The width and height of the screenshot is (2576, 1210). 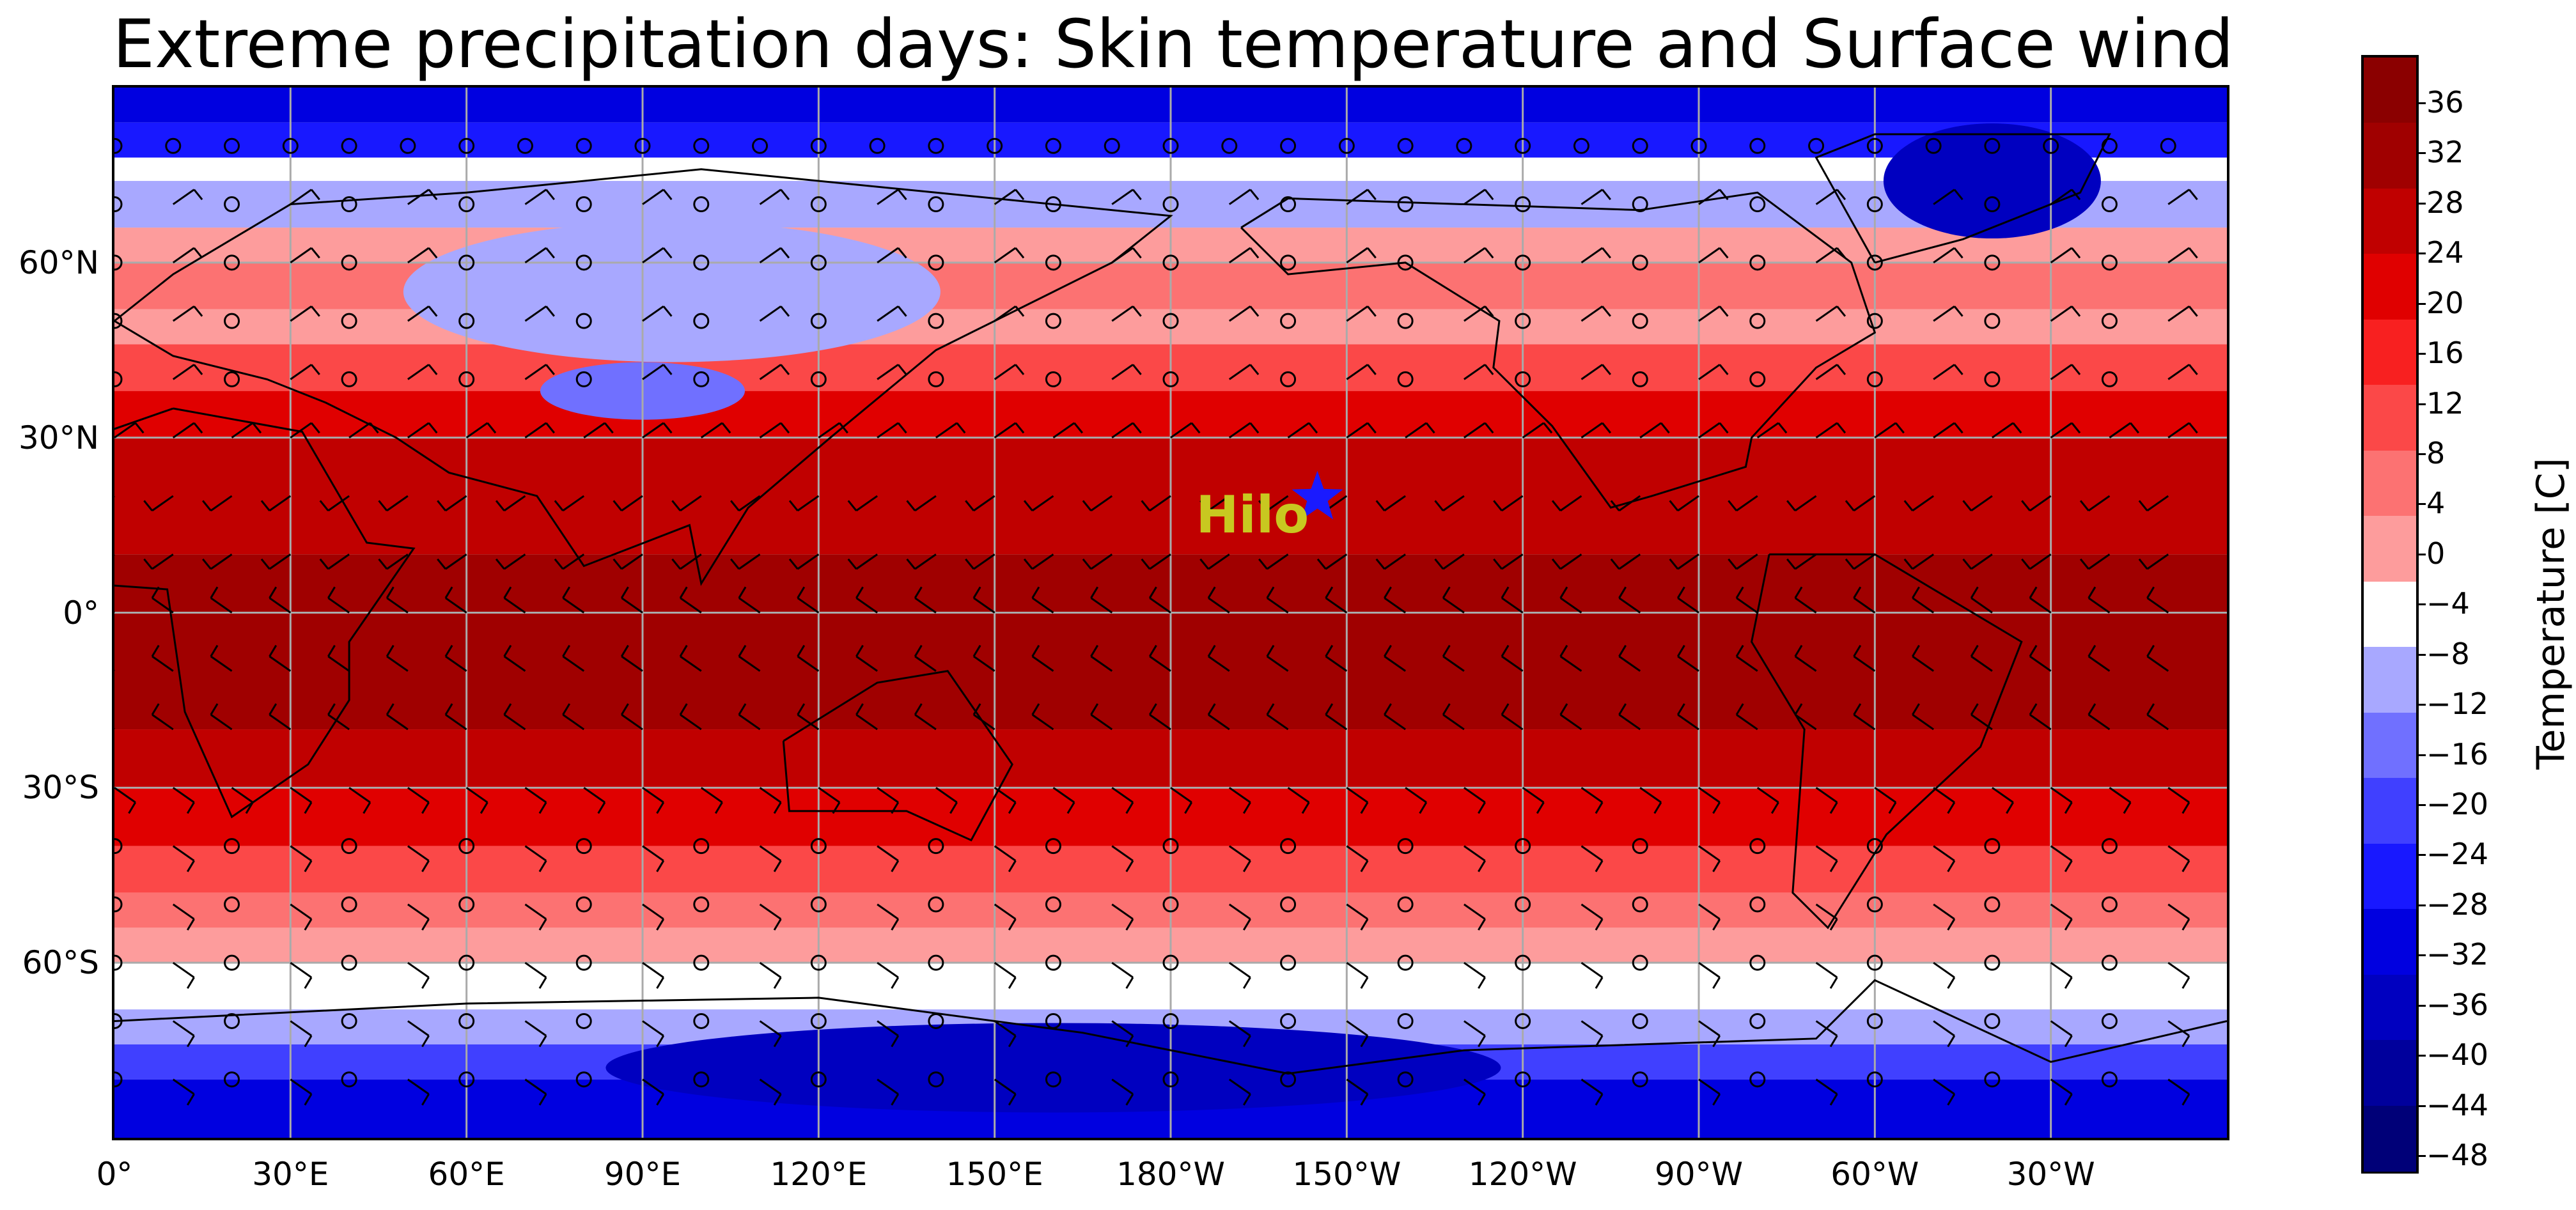 I want to click on station-label: Hilo, so click(x=1253, y=515).